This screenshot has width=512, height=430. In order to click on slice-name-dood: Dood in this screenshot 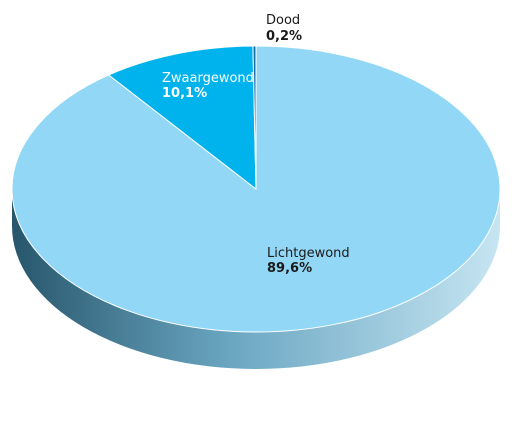, I will do `click(283, 20)`.